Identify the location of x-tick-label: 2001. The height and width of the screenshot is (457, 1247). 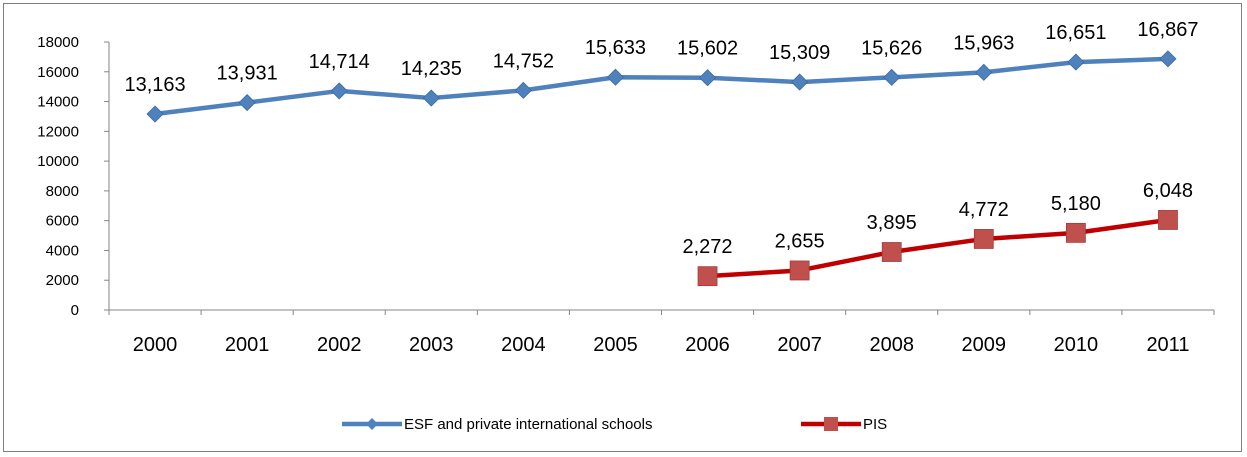
(247, 345).